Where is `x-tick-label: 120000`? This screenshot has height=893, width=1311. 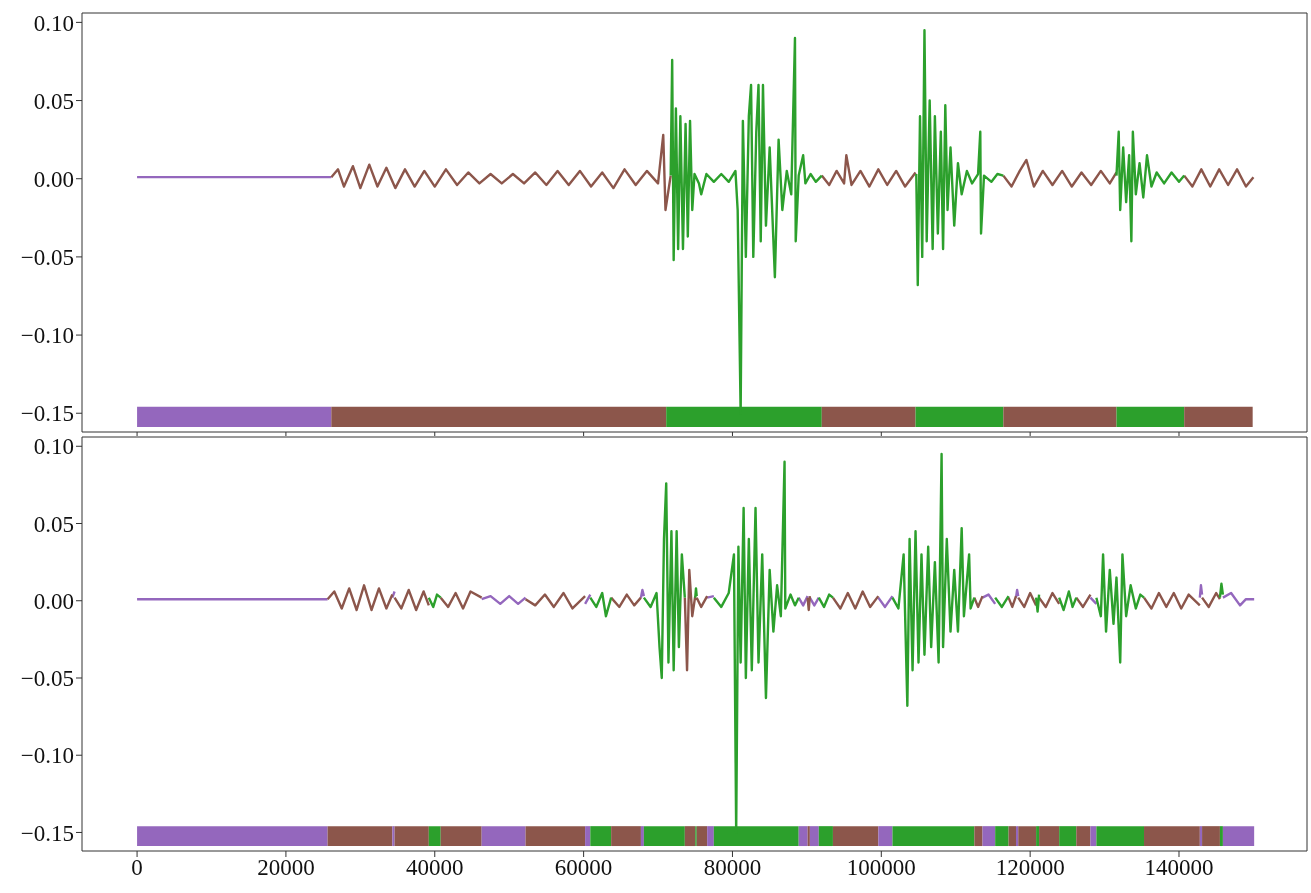
x-tick-label: 120000 is located at coordinates (1030, 868).